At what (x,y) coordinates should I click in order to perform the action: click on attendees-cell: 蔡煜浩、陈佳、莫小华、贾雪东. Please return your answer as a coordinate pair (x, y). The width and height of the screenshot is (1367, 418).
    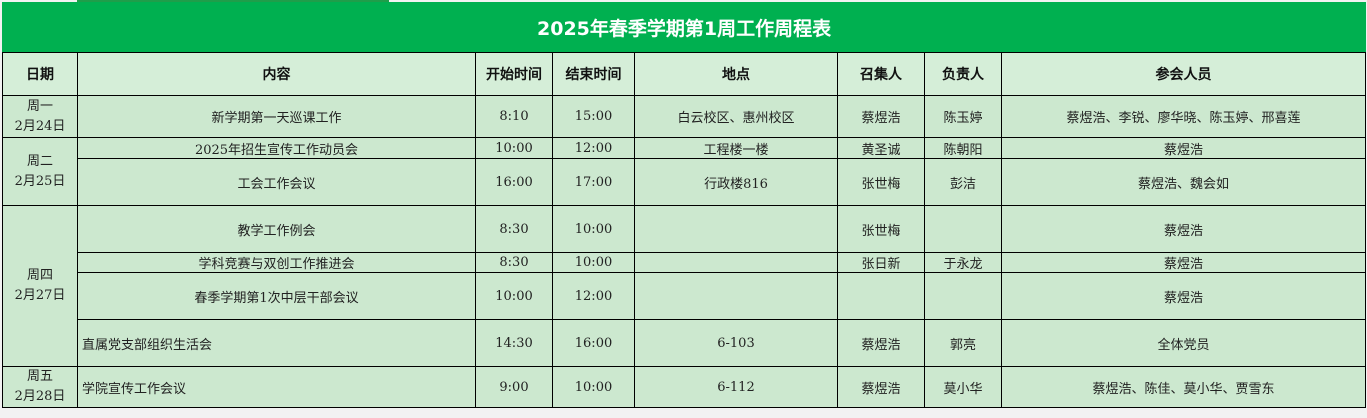
    Looking at the image, I should click on (1183, 387).